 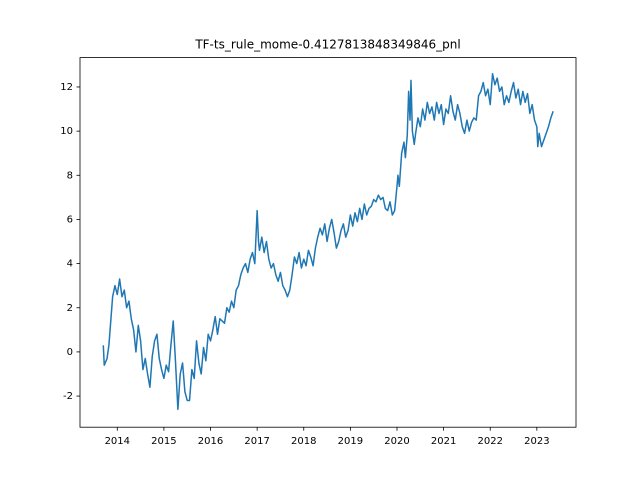 I want to click on x-tick-label: 2022, so click(x=489, y=441).